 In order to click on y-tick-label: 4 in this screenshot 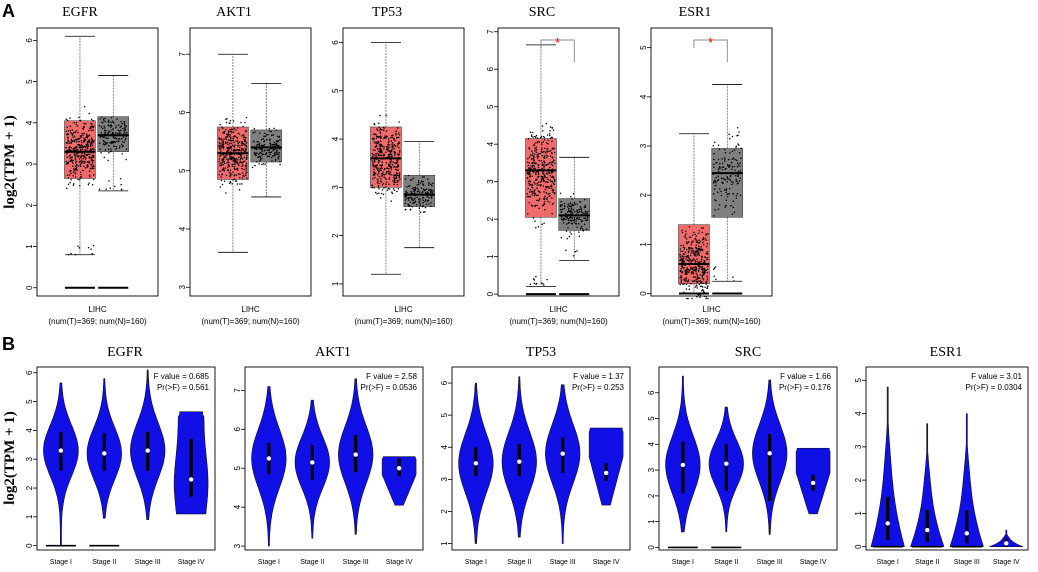, I will do `click(182, 228)`.